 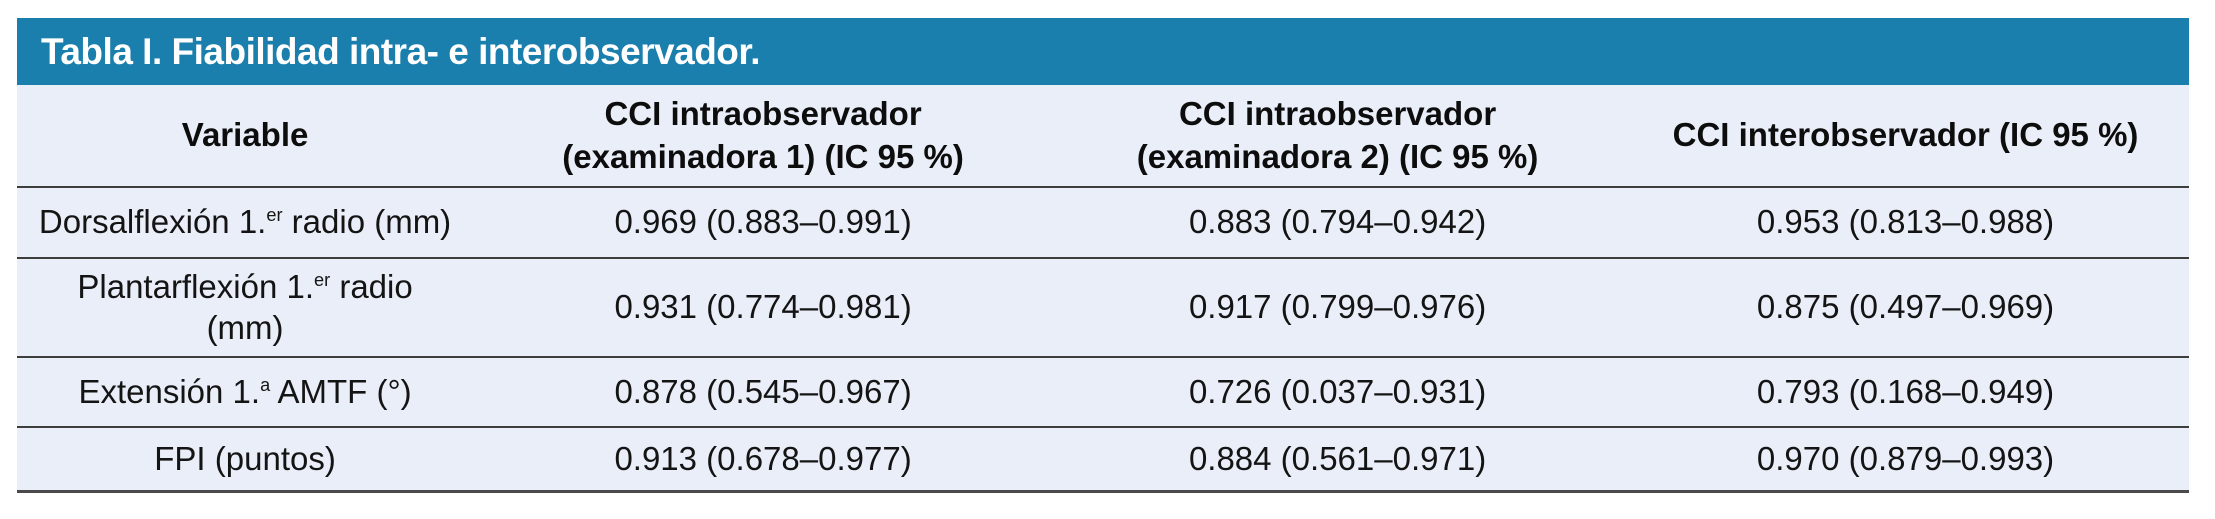 I want to click on cci-value: 0.917 (0.799–0.976), so click(x=1337, y=307).